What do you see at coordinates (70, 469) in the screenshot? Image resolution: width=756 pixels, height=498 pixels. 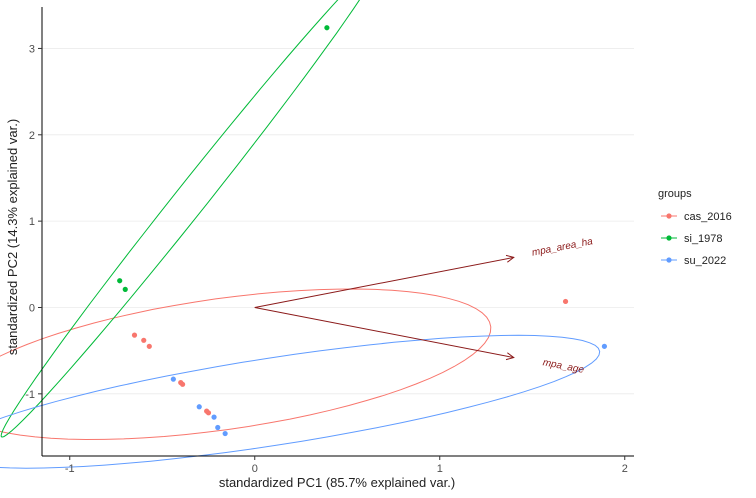 I see `x-tick-label: -1` at bounding box center [70, 469].